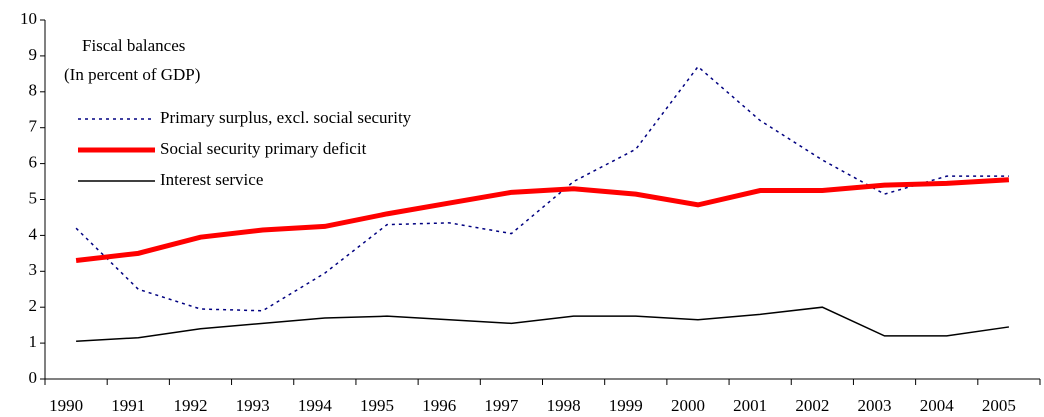 The image size is (1044, 417). I want to click on x-tick-label: 1994, so click(315, 405).